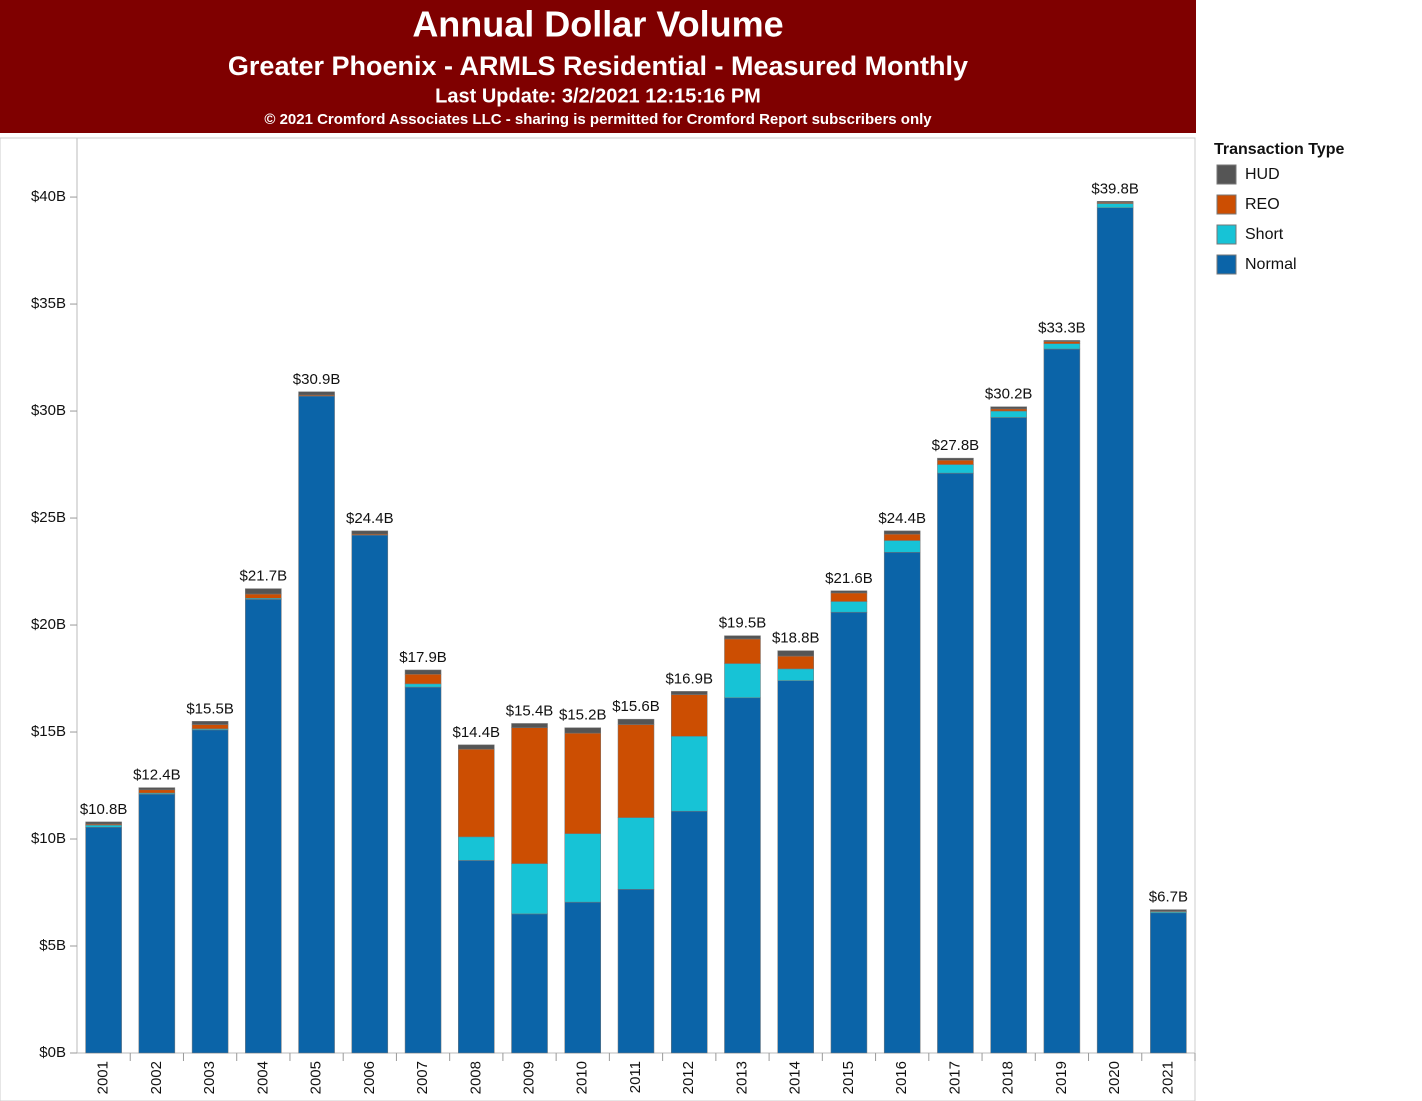  Describe the element at coordinates (636, 706) in the screenshot. I see `total-label: $15.6B` at that location.